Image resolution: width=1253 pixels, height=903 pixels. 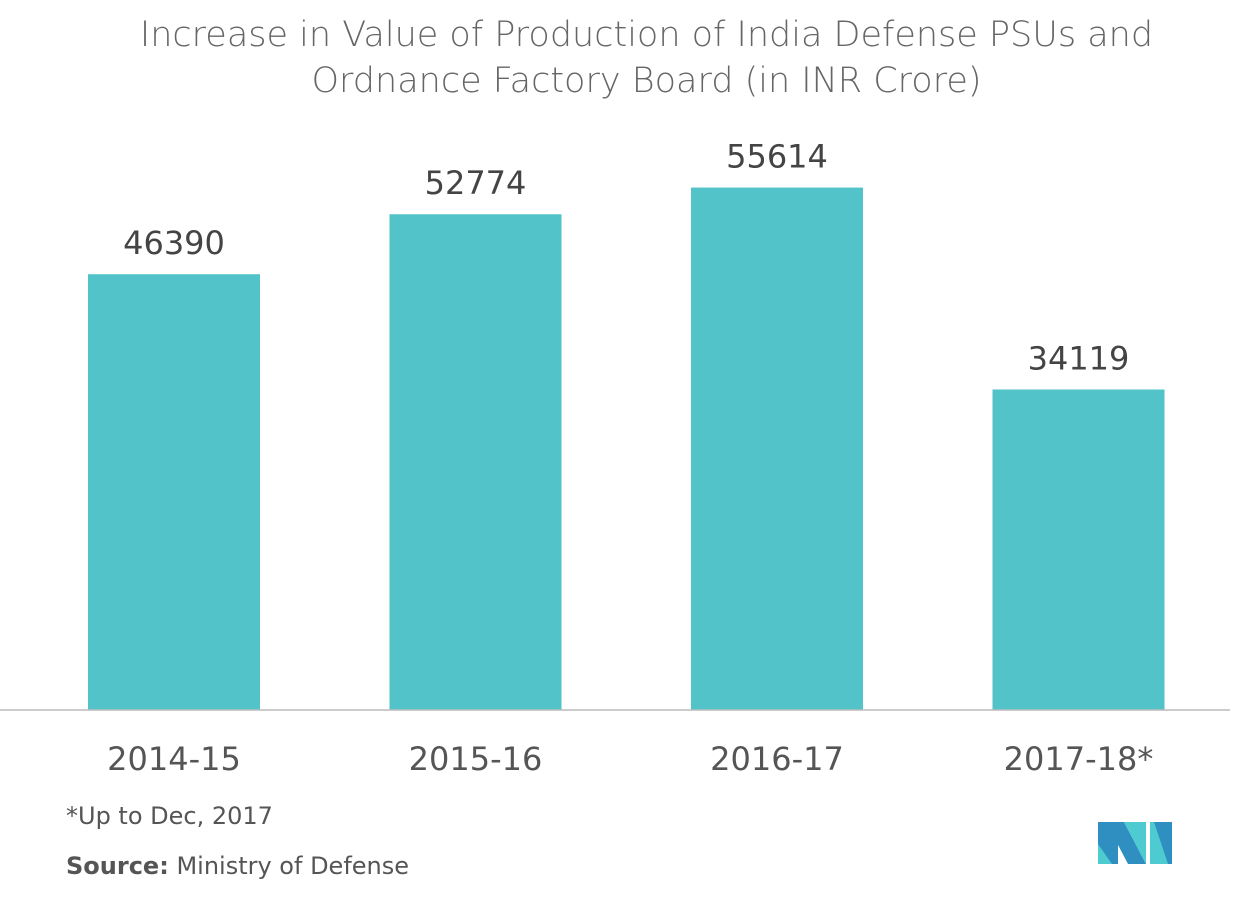 I want to click on source-line: Source: Ministry of Defense, so click(x=237, y=866).